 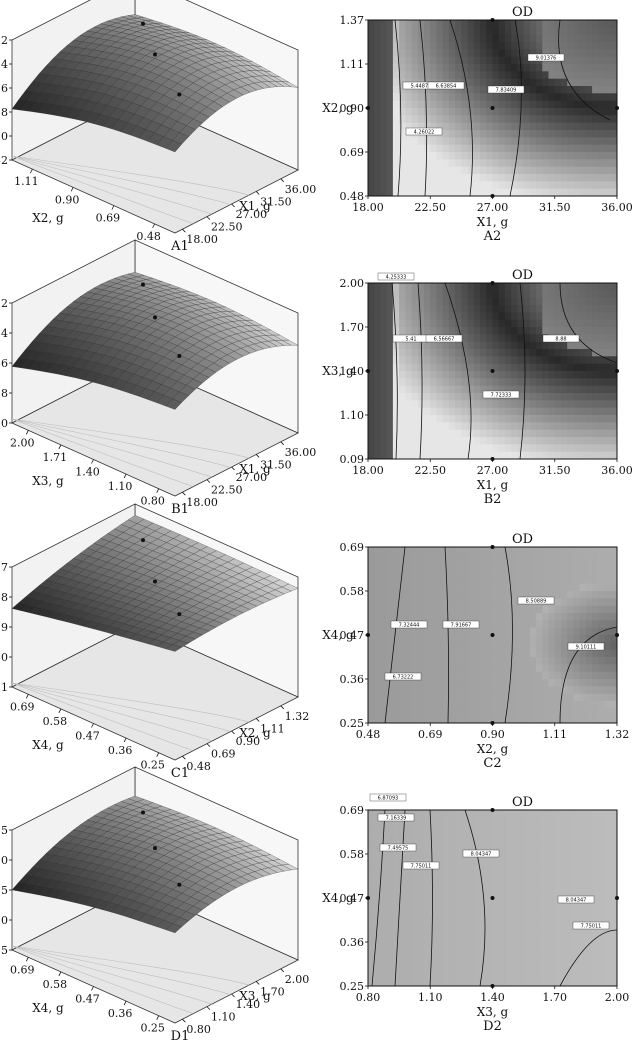 I want to click on y-tick-mark, so click(x=257, y=720).